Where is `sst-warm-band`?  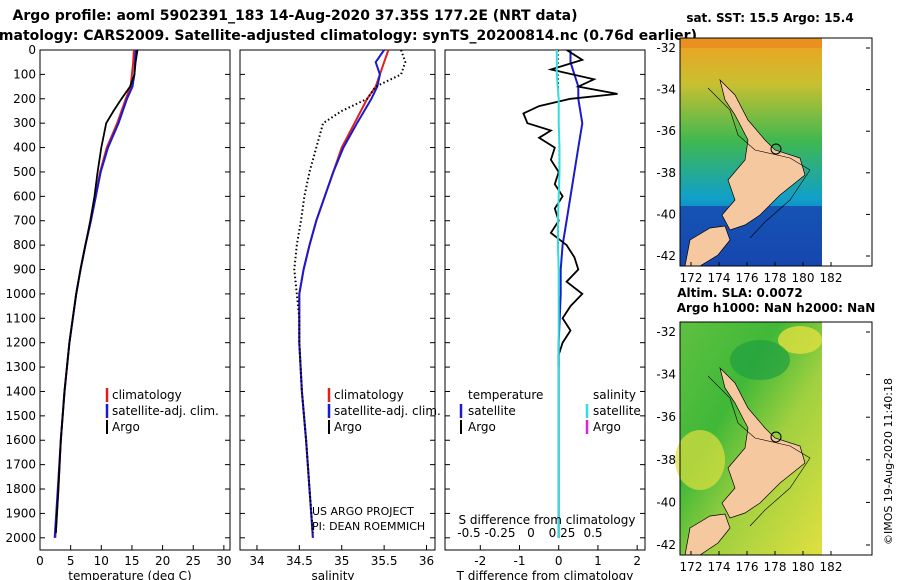 sst-warm-band is located at coordinates (751, 43).